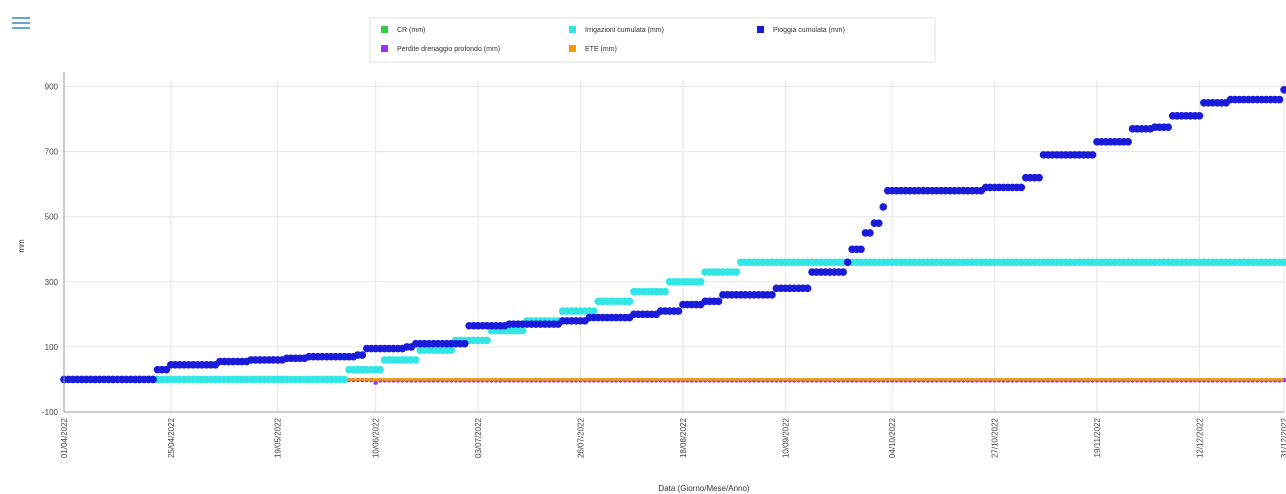 The width and height of the screenshot is (1286, 494). I want to click on x-tick-label: 10/06/2022, so click(376, 437).